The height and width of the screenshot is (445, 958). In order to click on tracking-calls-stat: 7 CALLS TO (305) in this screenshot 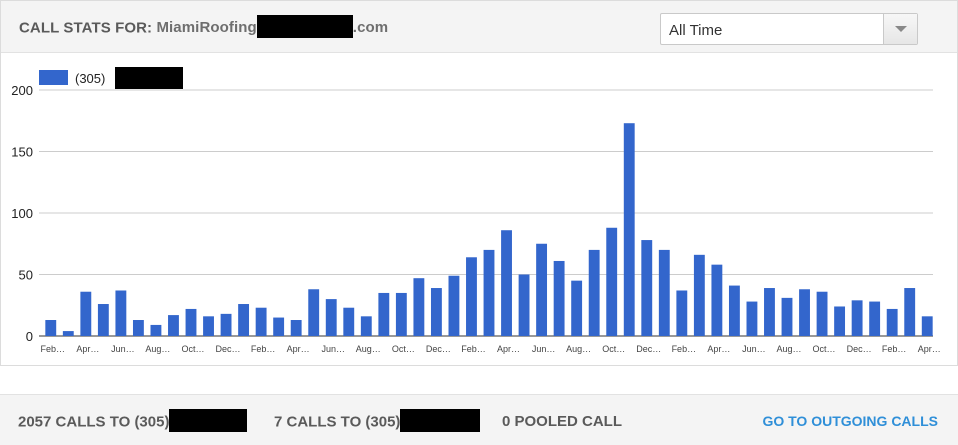, I will do `click(377, 420)`.